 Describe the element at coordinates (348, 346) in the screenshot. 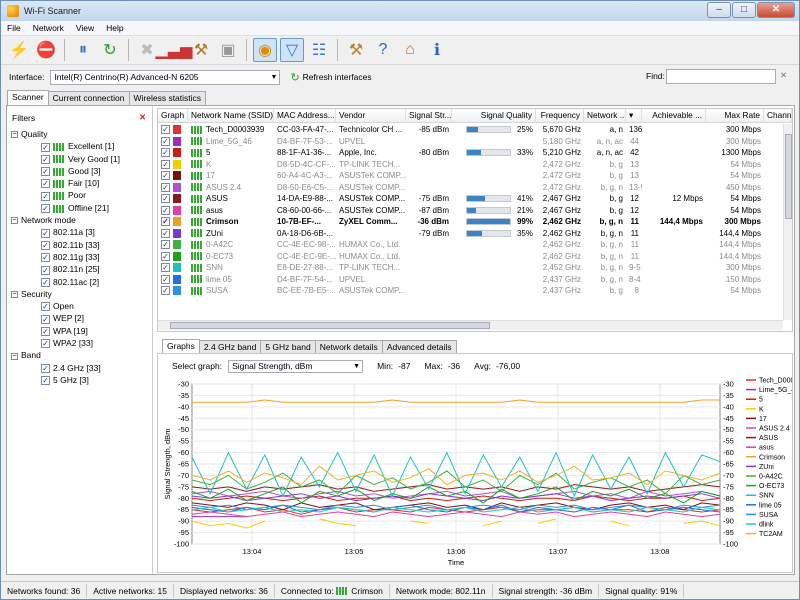

I see `tab-network-details: Network details` at that location.